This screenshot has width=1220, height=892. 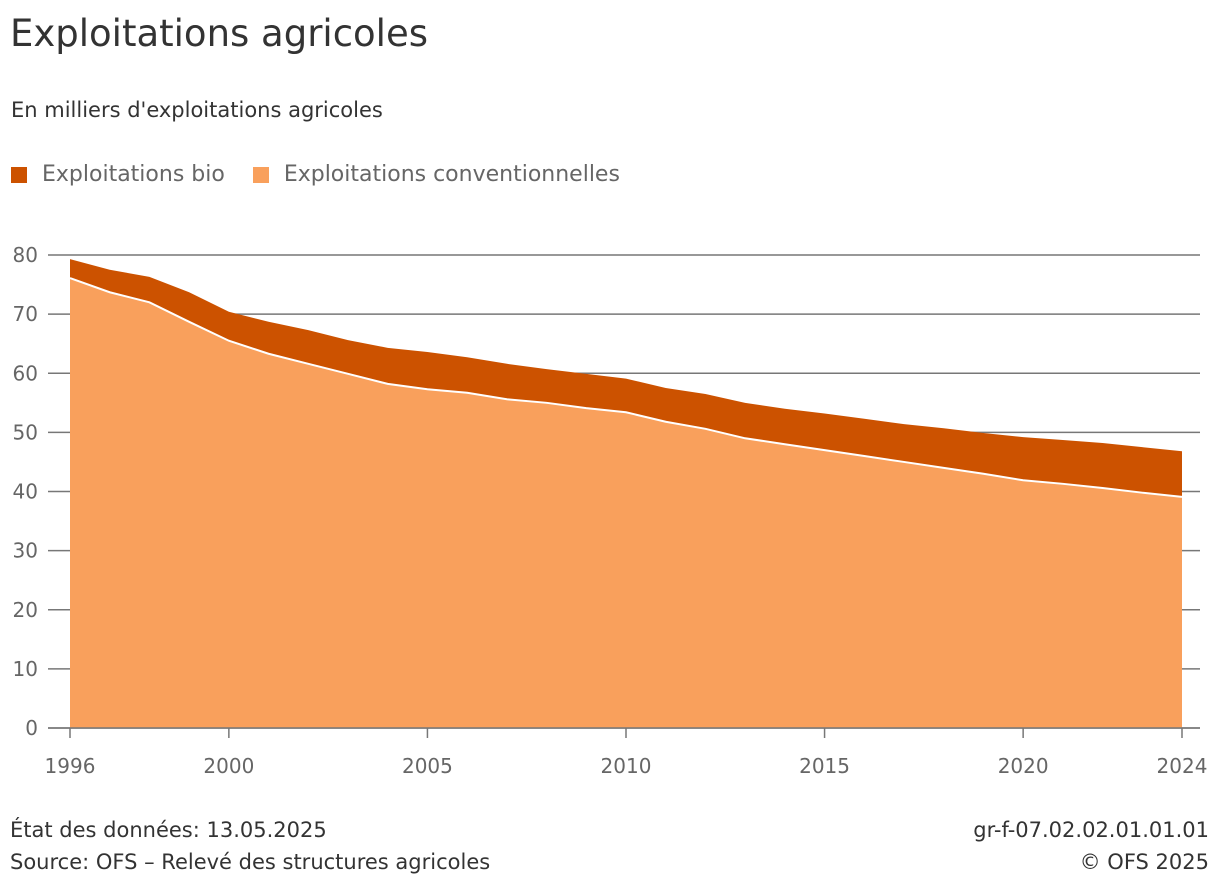 I want to click on chart-title: Exploitations agricoles, so click(x=219, y=33).